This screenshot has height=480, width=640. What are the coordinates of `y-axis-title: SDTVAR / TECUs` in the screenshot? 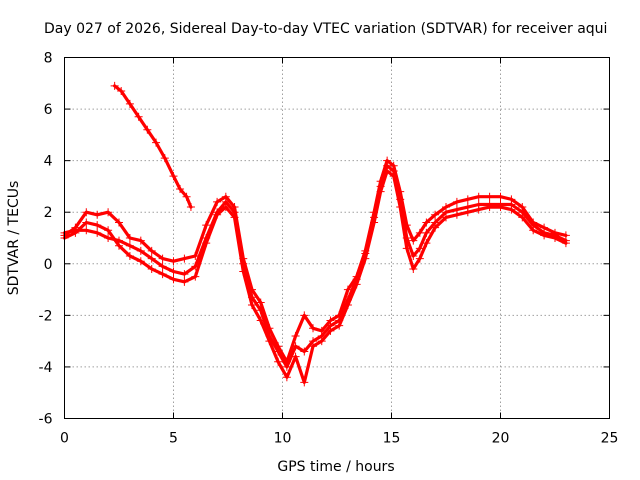 It's located at (14, 238).